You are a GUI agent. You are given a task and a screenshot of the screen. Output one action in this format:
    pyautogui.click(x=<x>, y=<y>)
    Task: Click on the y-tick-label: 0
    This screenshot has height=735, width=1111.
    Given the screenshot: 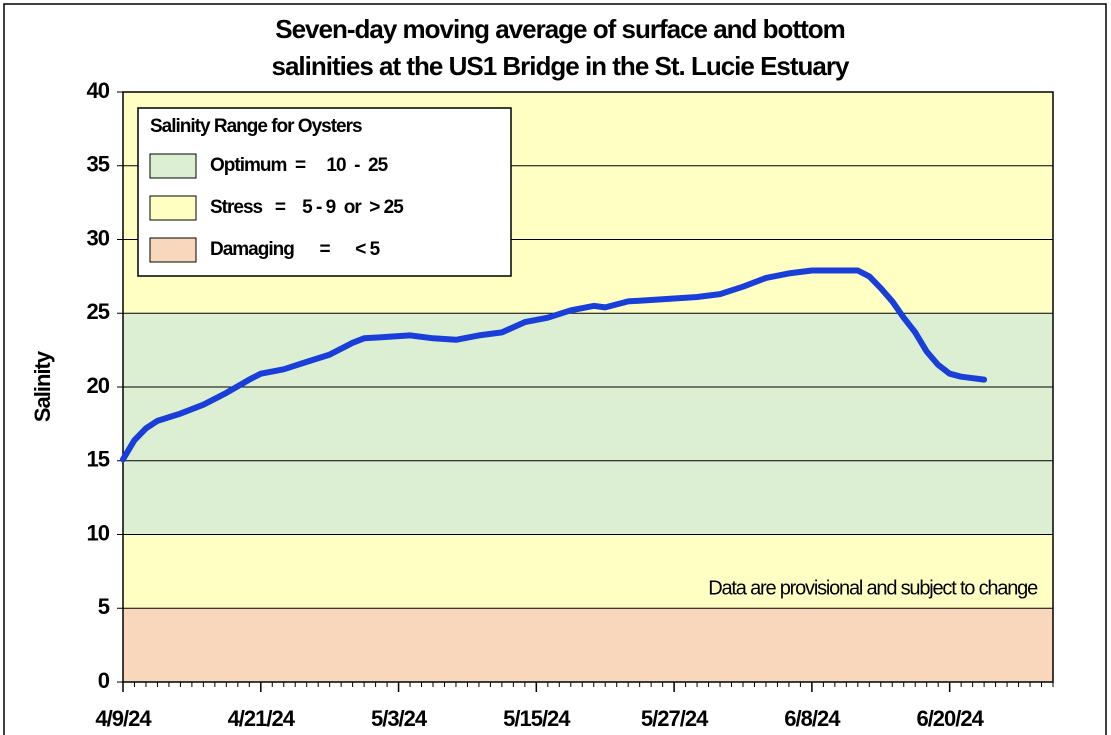 What is the action you would take?
    pyautogui.click(x=104, y=680)
    